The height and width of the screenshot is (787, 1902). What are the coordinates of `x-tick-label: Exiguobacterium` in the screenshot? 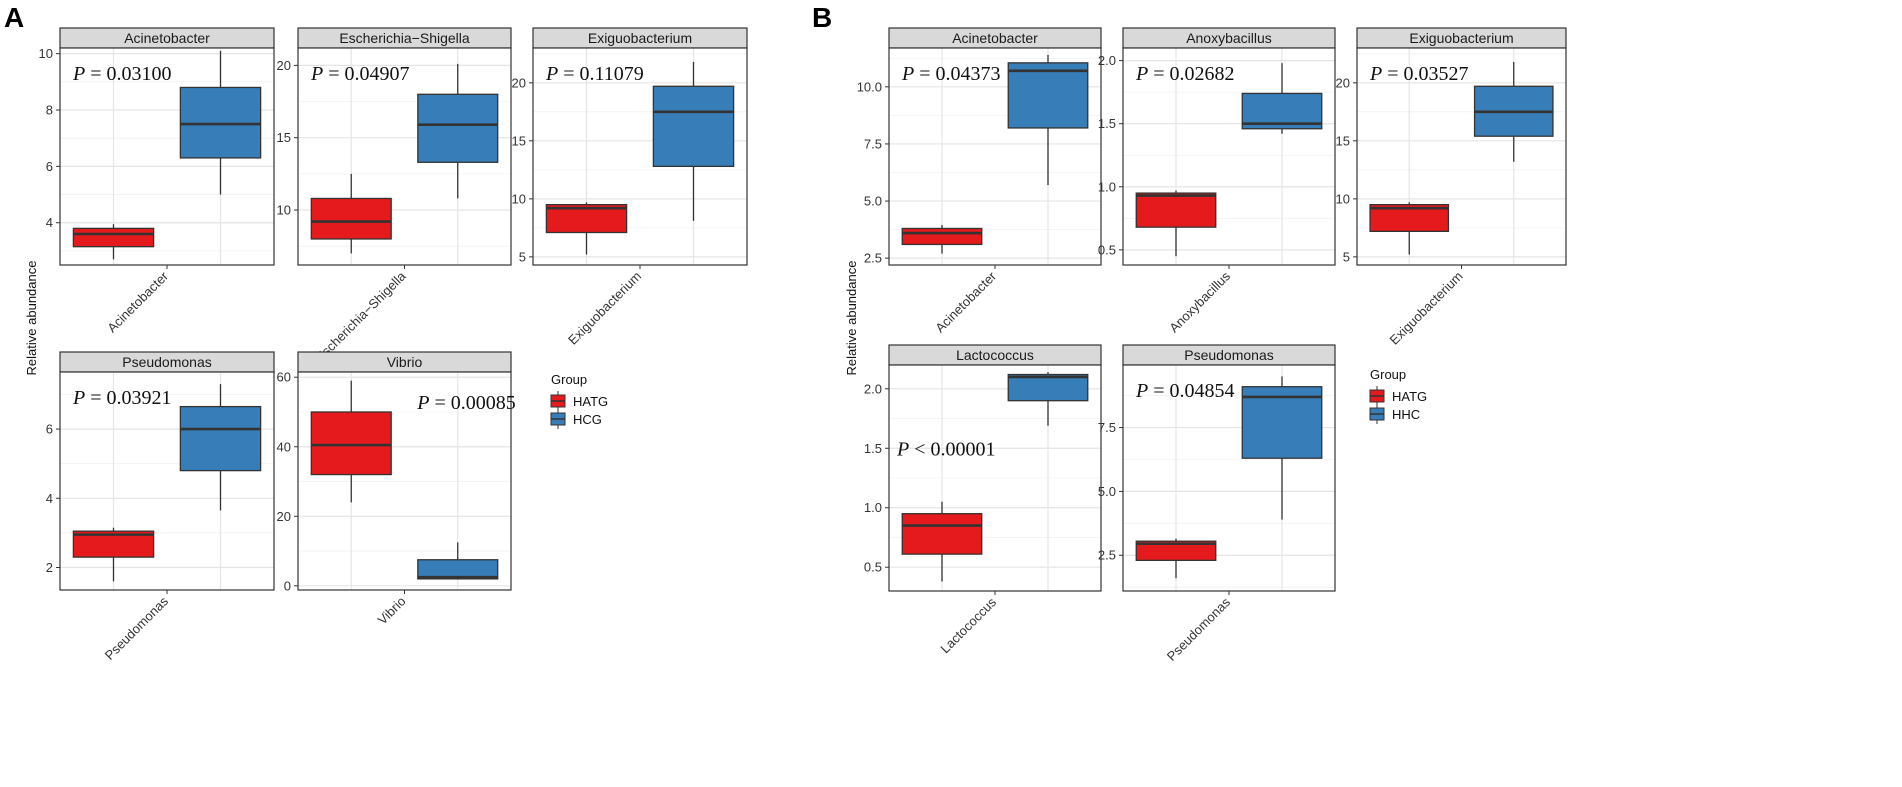 It's located at (1426, 308).